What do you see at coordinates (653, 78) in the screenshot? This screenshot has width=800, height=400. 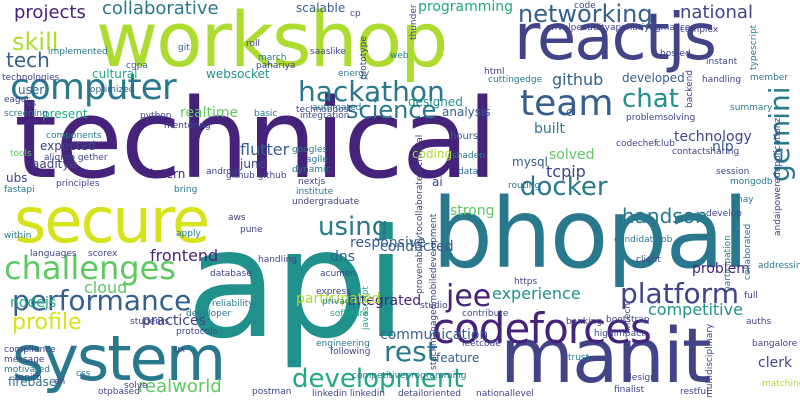 I see `word: developed` at bounding box center [653, 78].